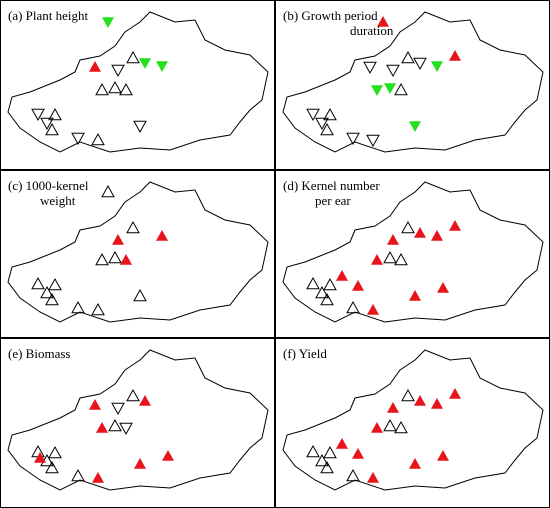 Image resolution: width=550 pixels, height=508 pixels. I want to click on panel-label: weight, so click(58, 200).